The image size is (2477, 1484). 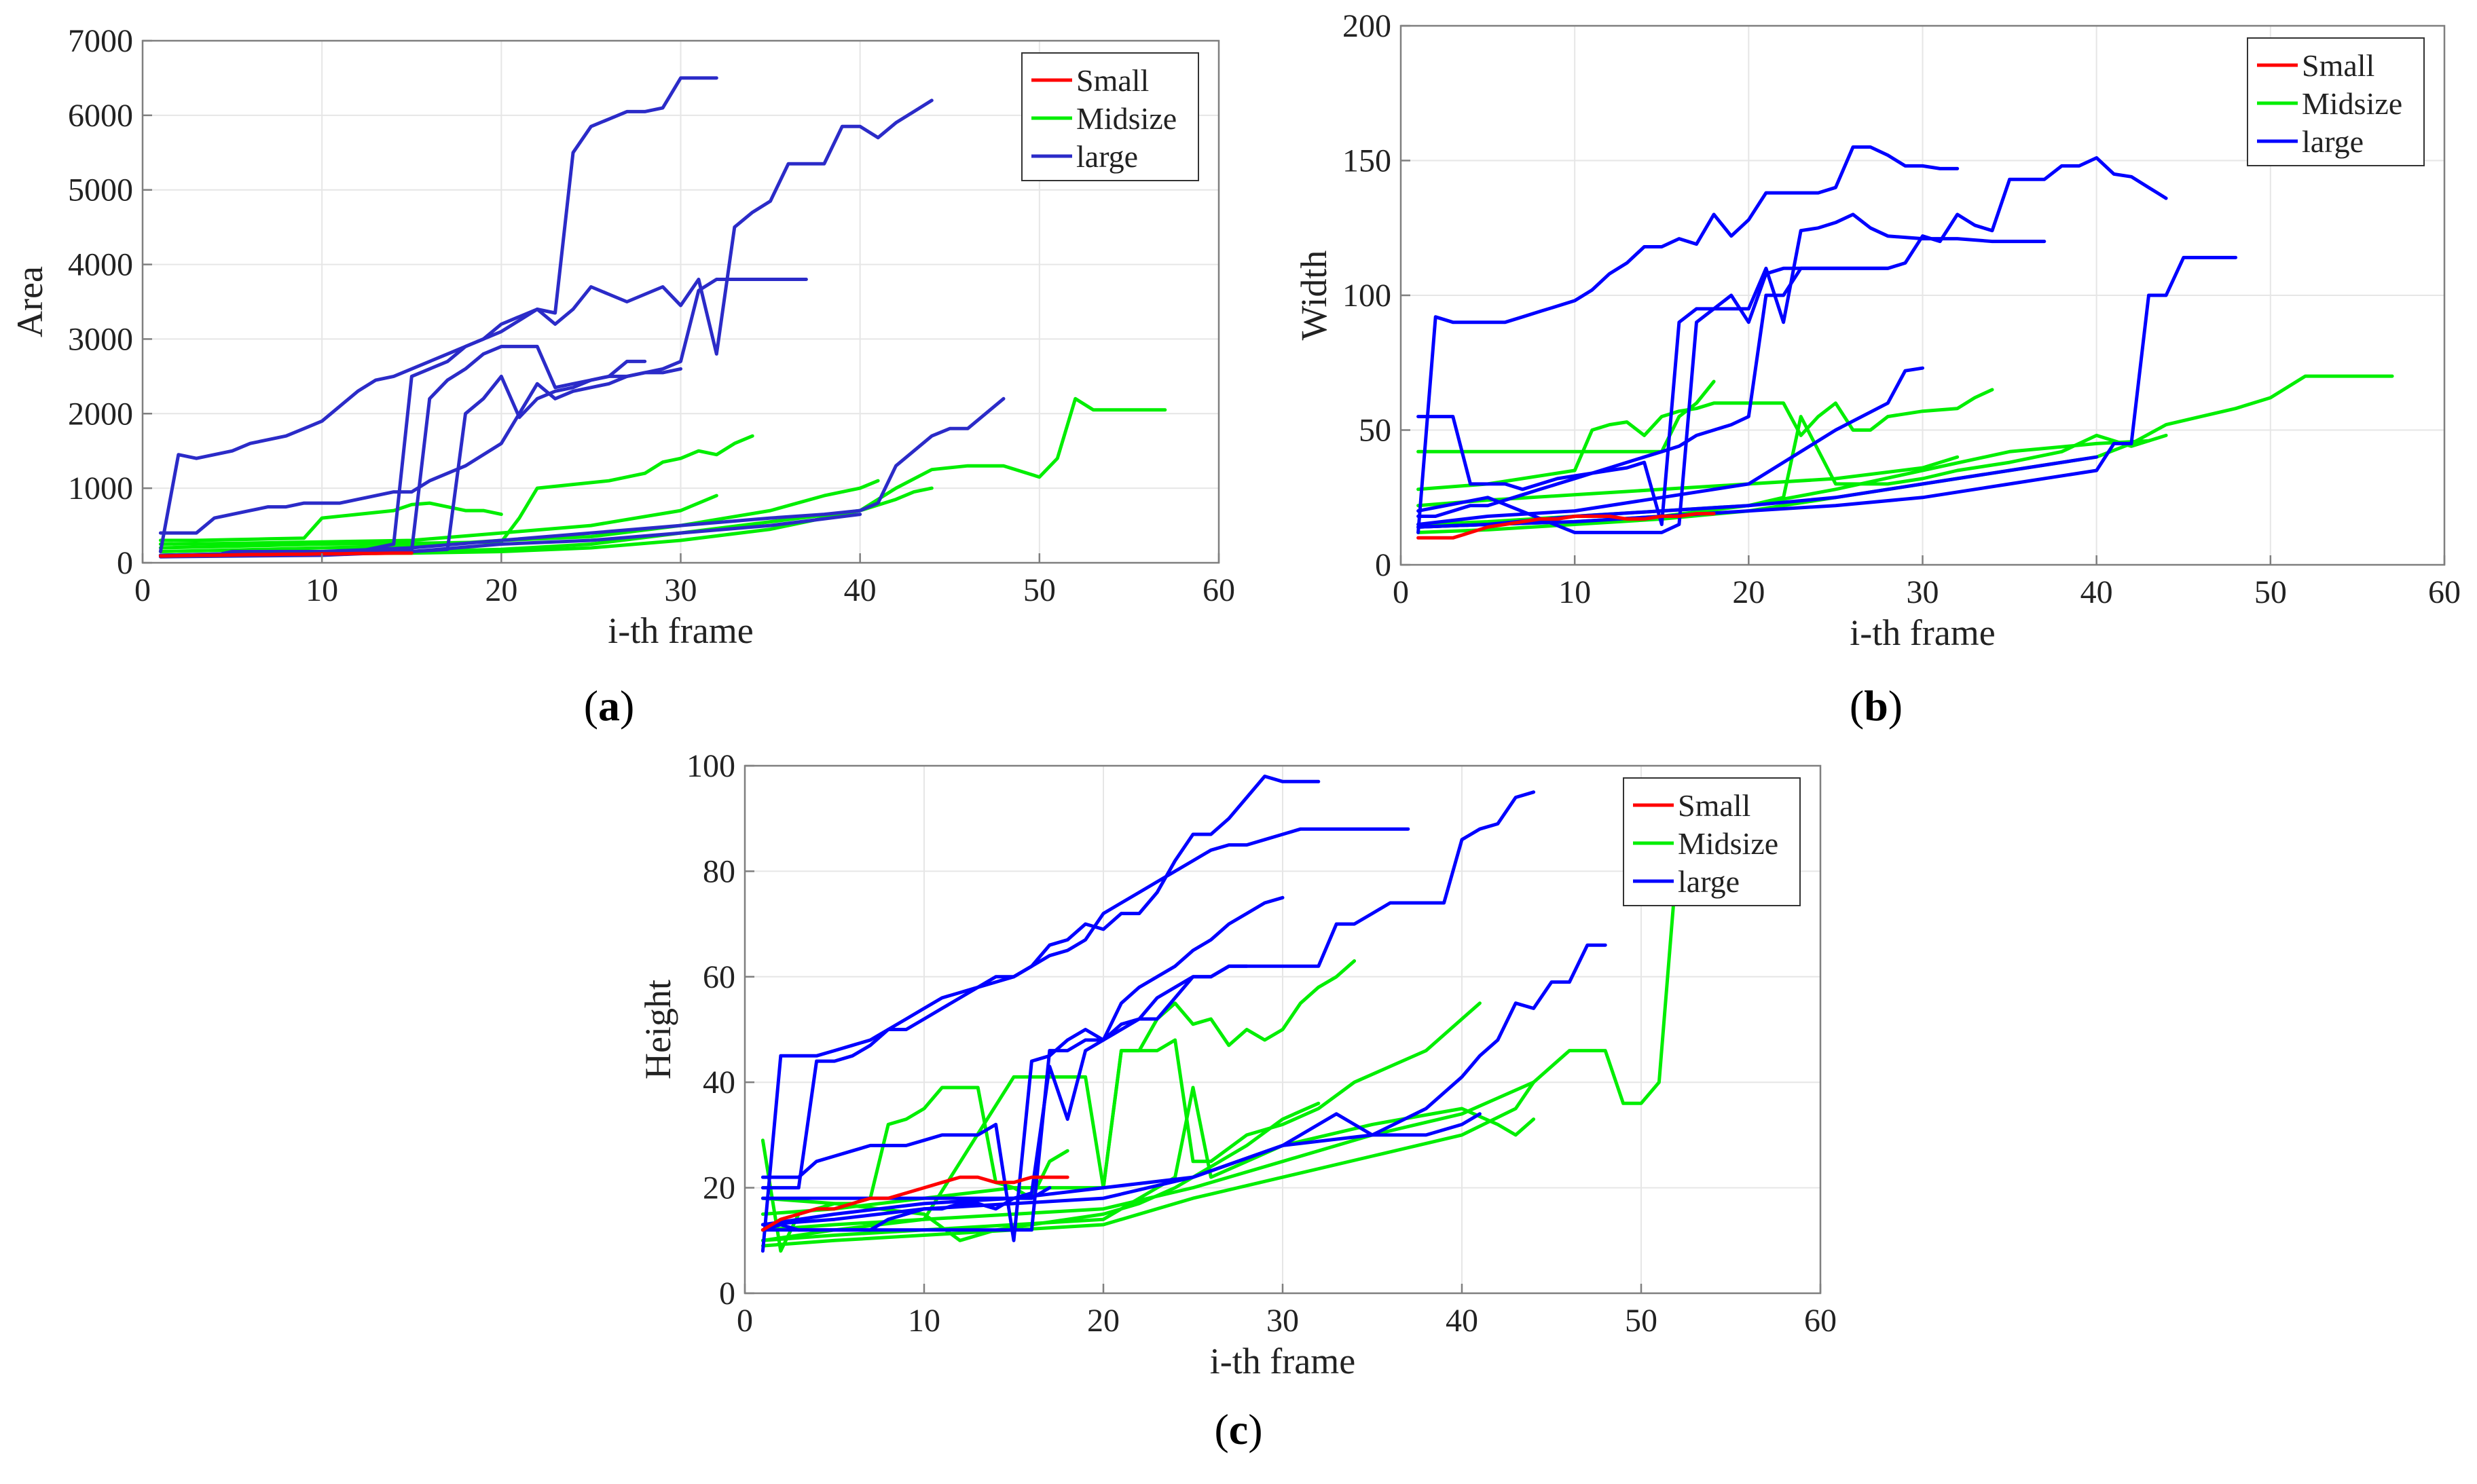 I want to click on caption-a: (a), so click(x=609, y=706).